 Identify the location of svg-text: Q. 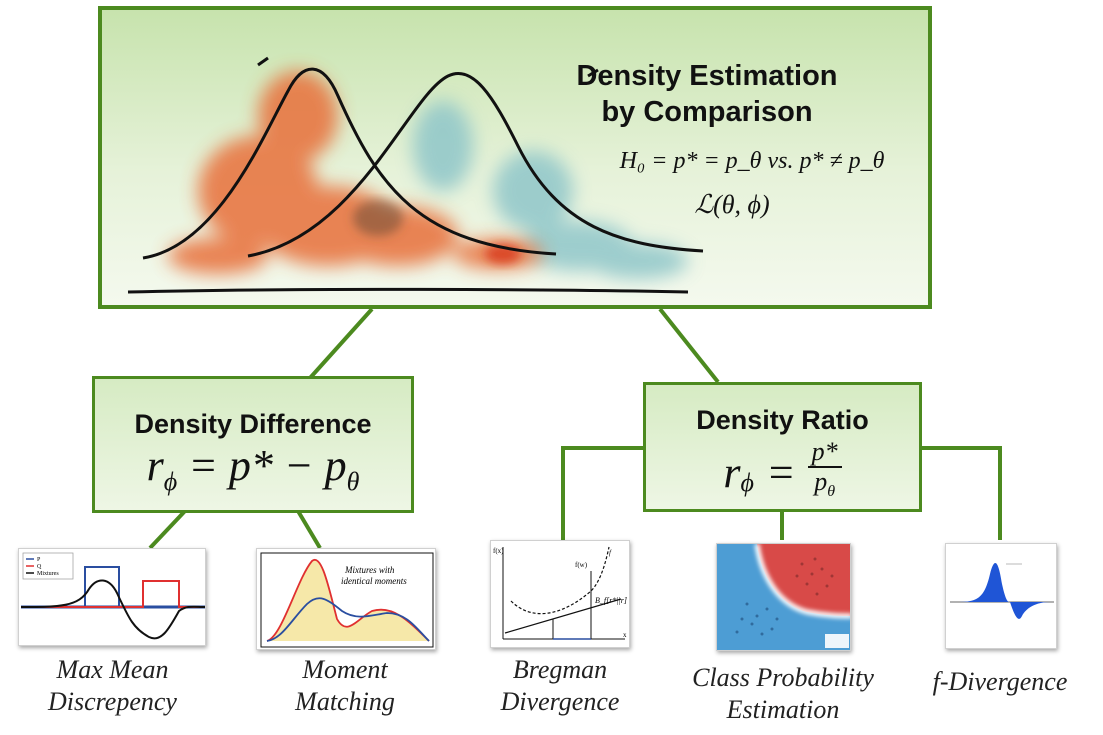
(39, 567).